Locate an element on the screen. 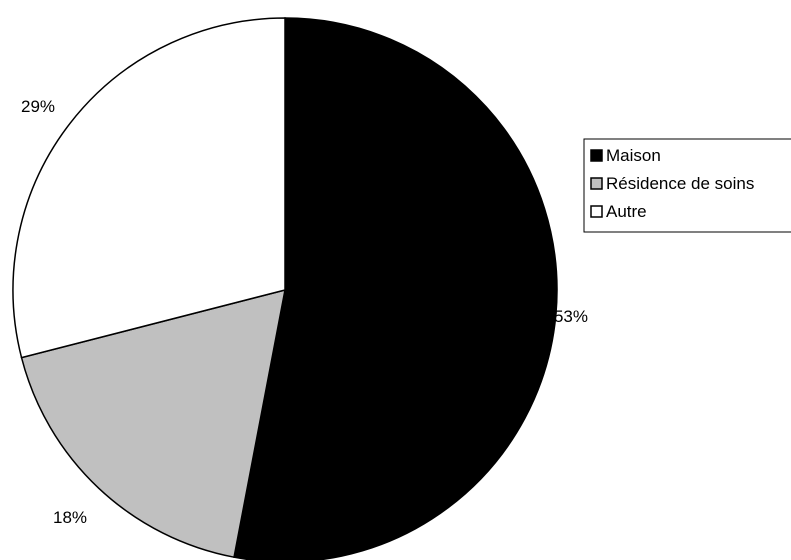 This screenshot has width=791, height=560. data-label-autre: 29% is located at coordinates (38, 106).